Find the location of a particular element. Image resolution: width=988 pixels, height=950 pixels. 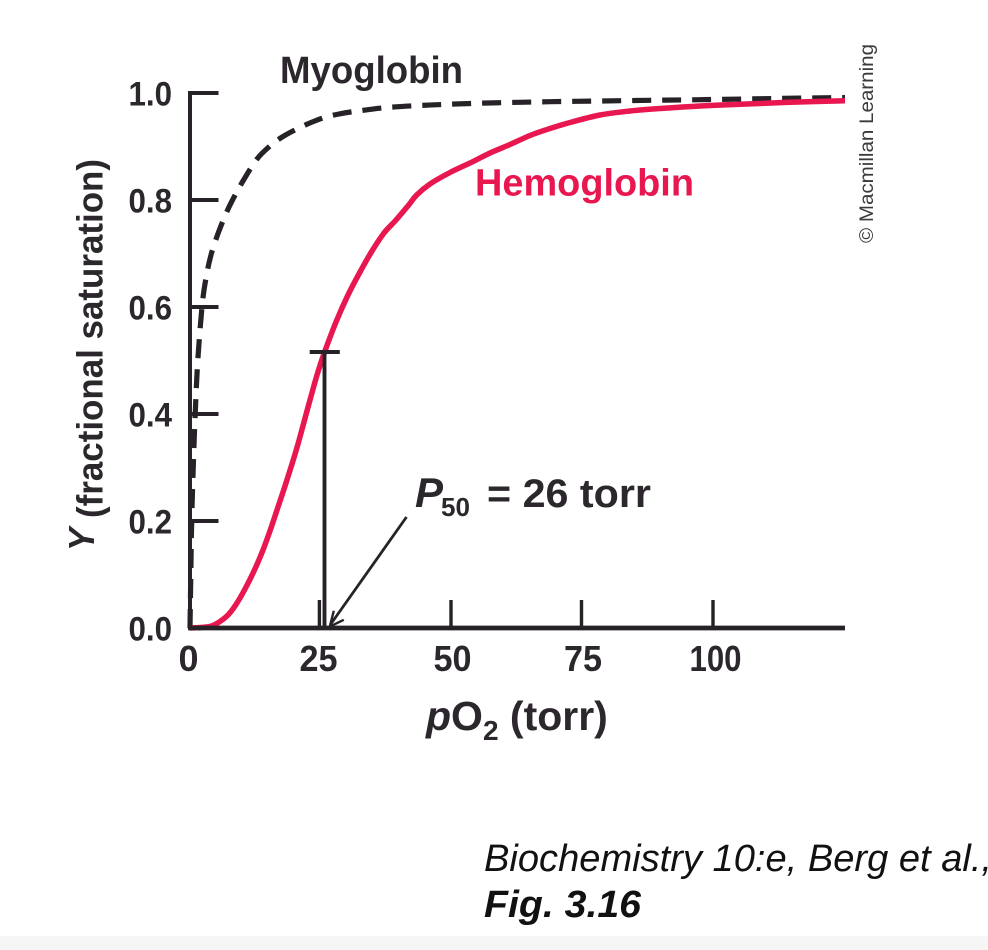

svg-text: Myoglobin is located at coordinates (371, 71).